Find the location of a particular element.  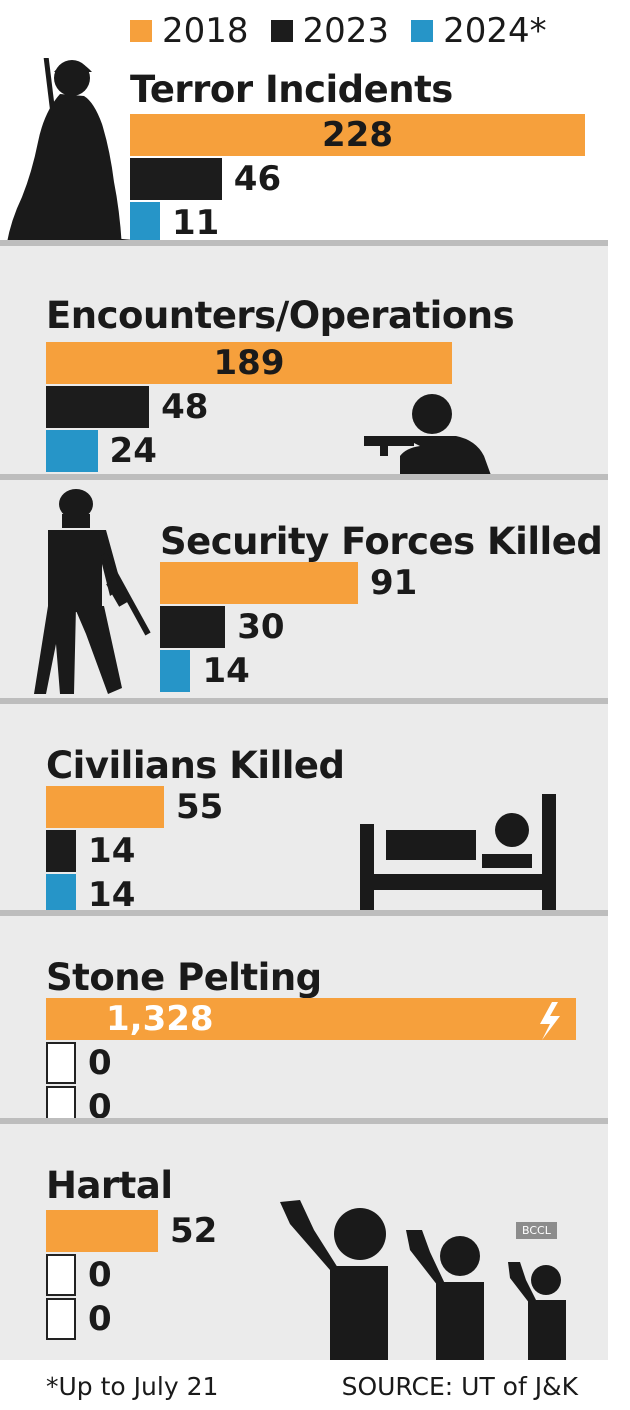

value-label-2018: 55 is located at coordinates (200, 807).